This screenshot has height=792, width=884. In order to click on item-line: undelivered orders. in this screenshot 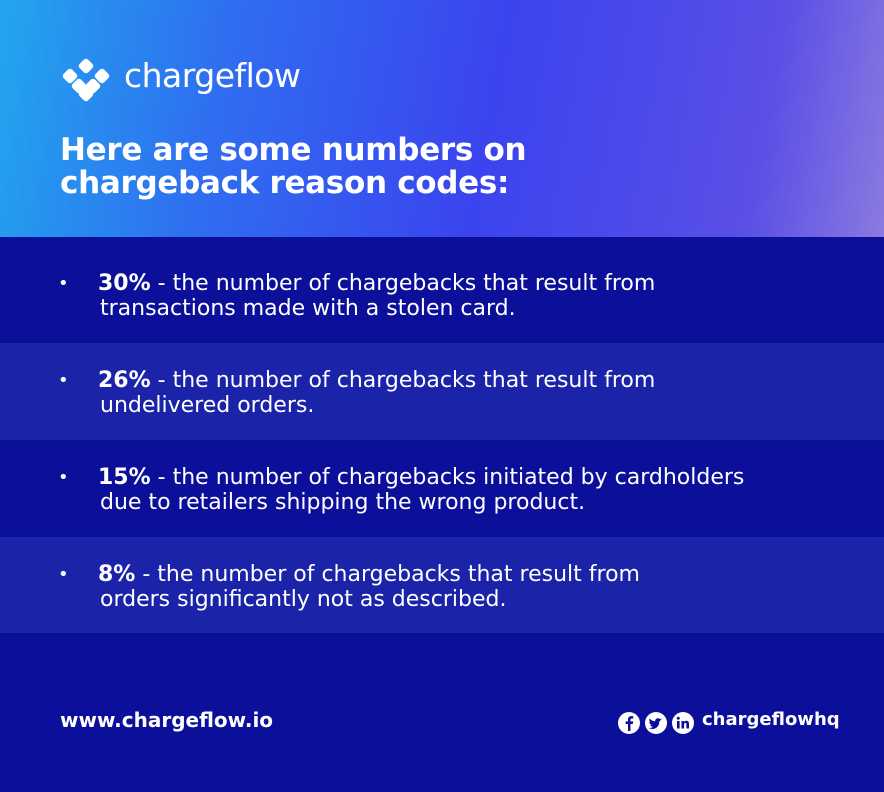, I will do `click(207, 405)`.